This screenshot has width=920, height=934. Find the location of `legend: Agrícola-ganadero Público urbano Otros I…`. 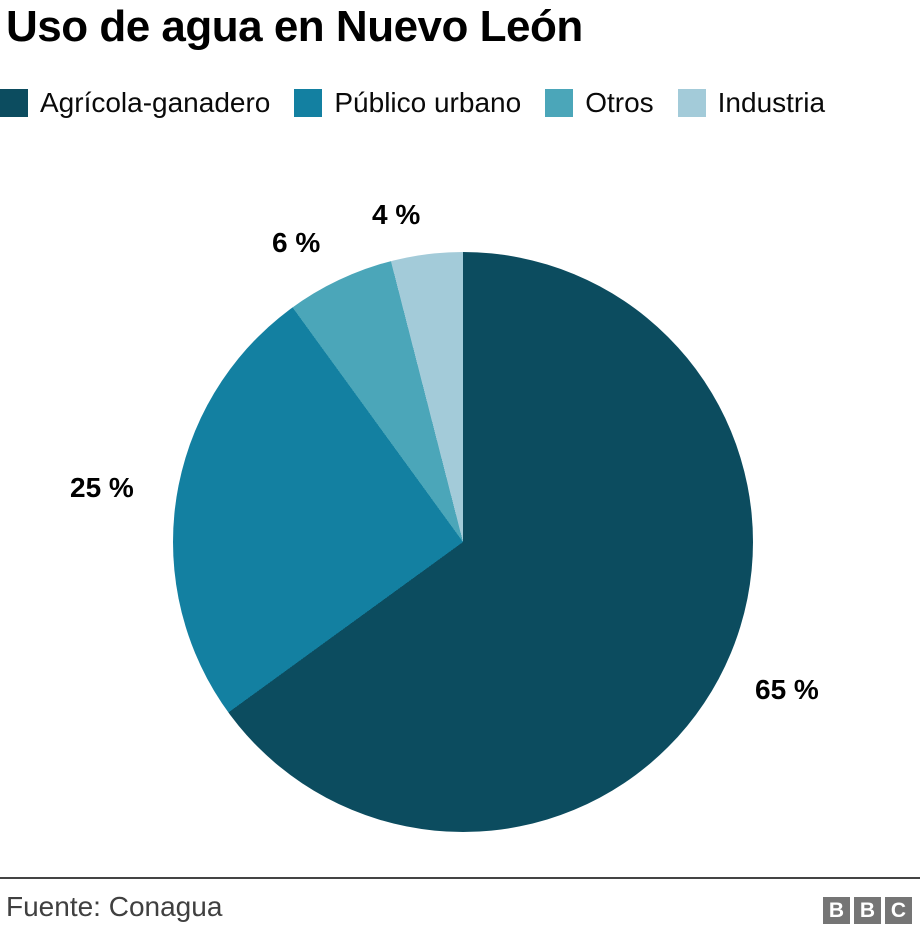

legend: Agrícola-ganadero Público urbano Otros I… is located at coordinates (455, 102).